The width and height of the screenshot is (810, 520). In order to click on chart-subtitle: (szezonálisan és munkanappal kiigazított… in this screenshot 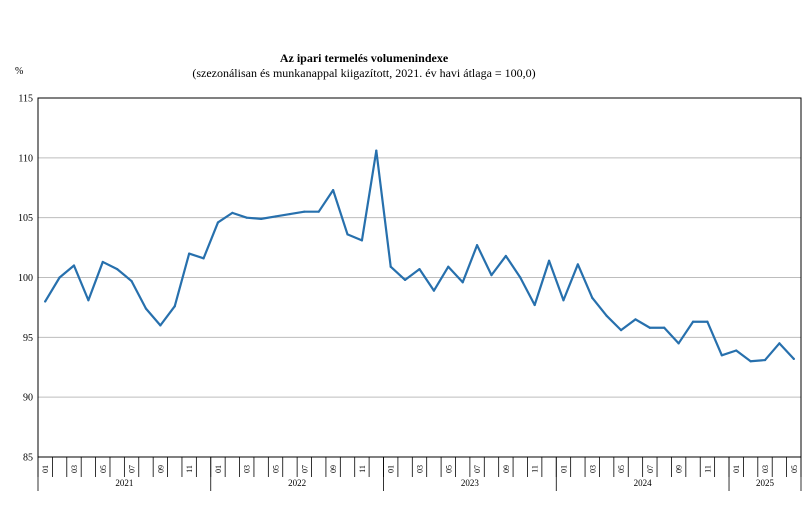, I will do `click(363, 73)`.